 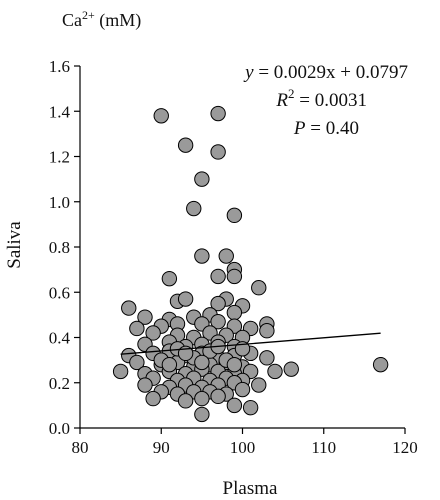 What do you see at coordinates (59, 247) in the screenshot?
I see `y-tick-label: 0.8` at bounding box center [59, 247].